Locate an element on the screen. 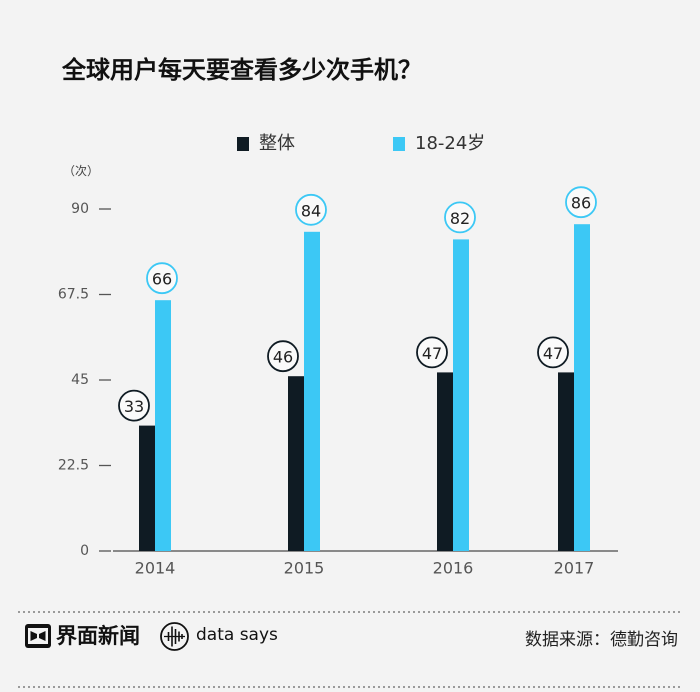  sub-brand-name: data says is located at coordinates (237, 635).